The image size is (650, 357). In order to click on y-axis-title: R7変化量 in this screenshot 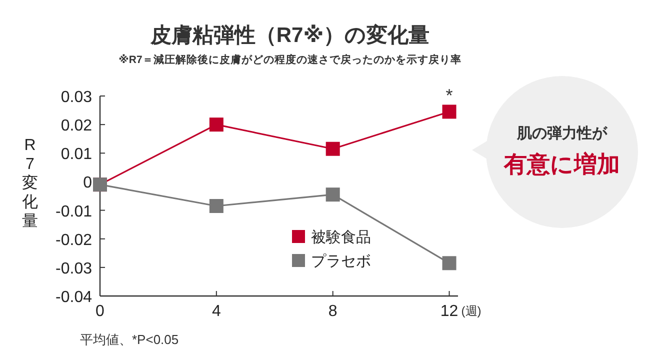, I will do `click(30, 183)`.